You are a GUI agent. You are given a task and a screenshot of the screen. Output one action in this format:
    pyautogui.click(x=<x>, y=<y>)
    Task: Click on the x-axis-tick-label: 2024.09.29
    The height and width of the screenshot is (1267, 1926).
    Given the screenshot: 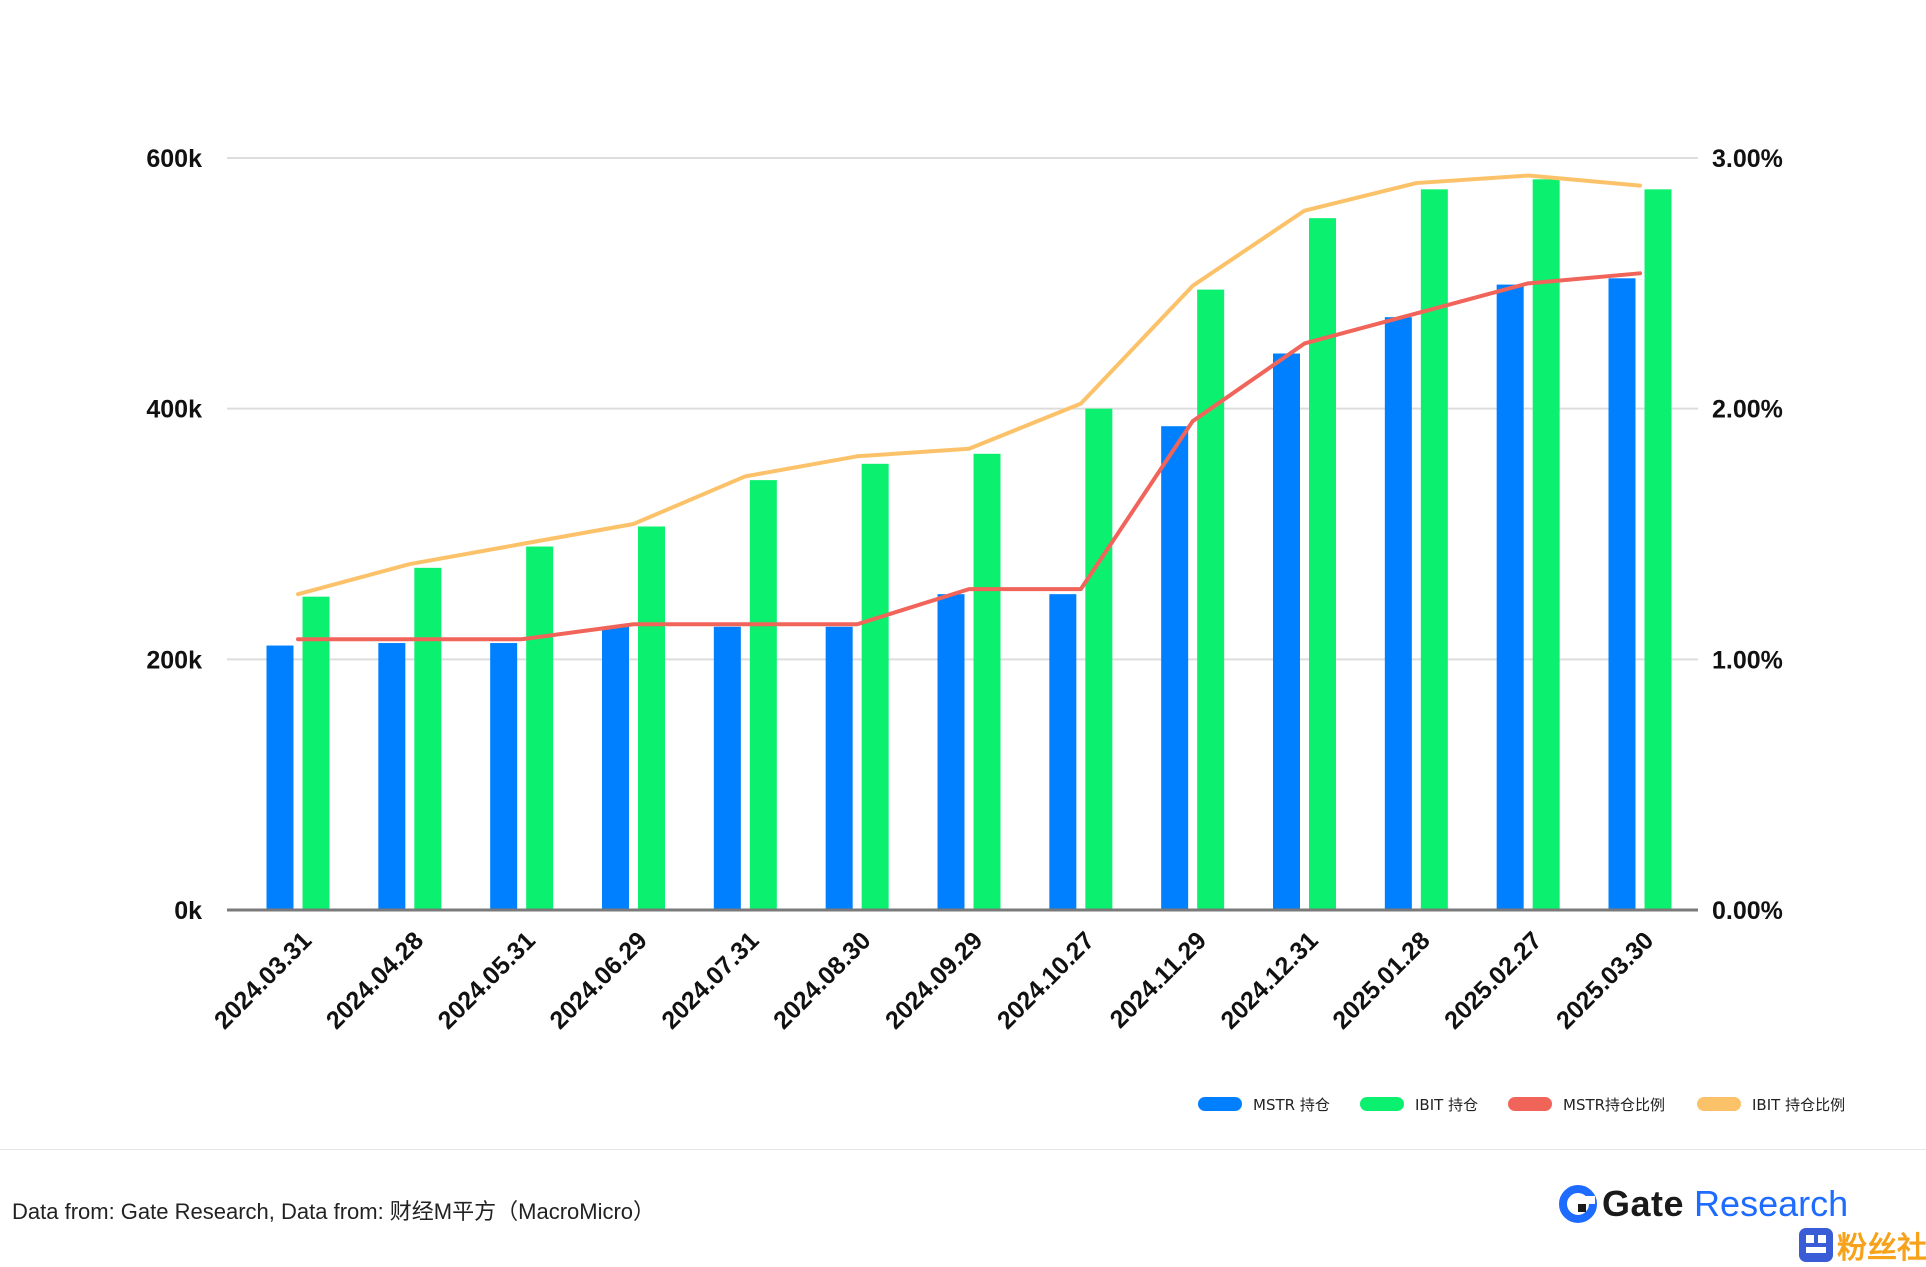 What is the action you would take?
    pyautogui.click(x=934, y=980)
    